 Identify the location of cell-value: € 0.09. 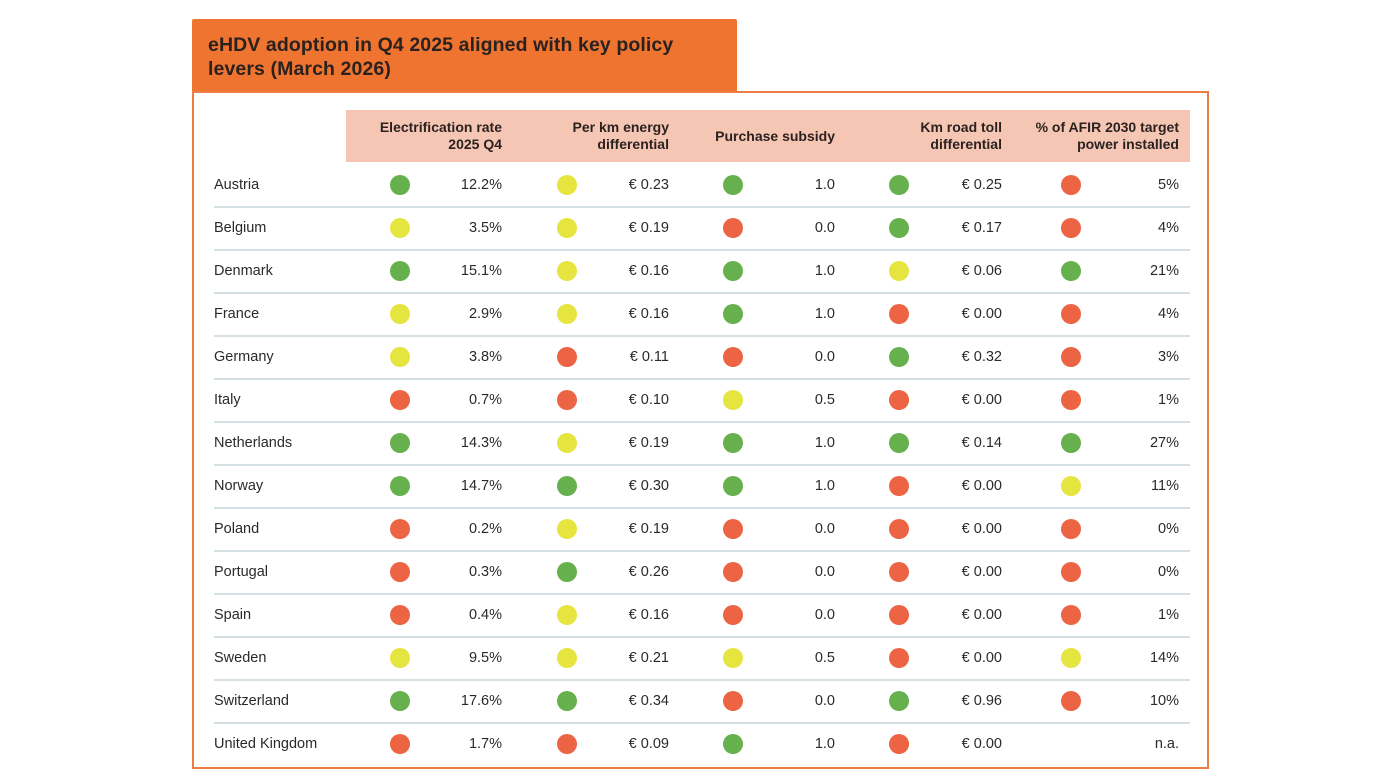
(648, 744).